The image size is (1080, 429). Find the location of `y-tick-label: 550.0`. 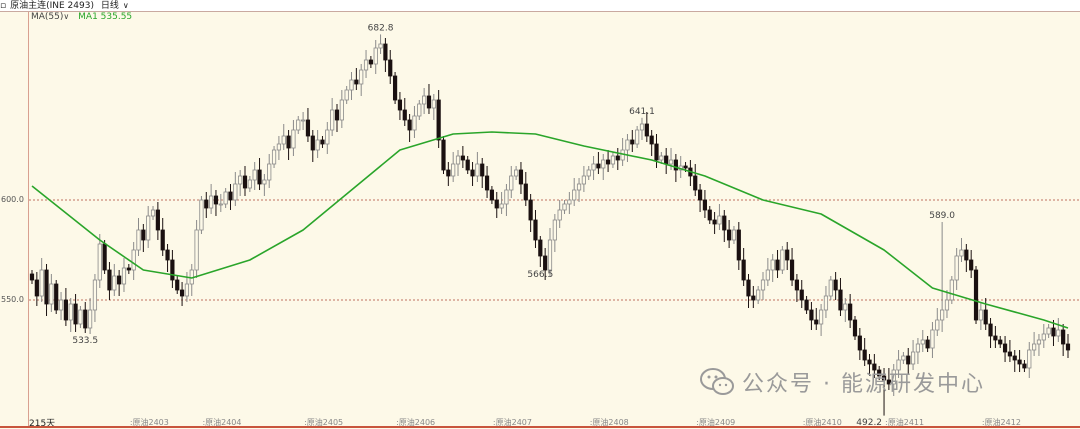

y-tick-label: 550.0 is located at coordinates (12, 299).